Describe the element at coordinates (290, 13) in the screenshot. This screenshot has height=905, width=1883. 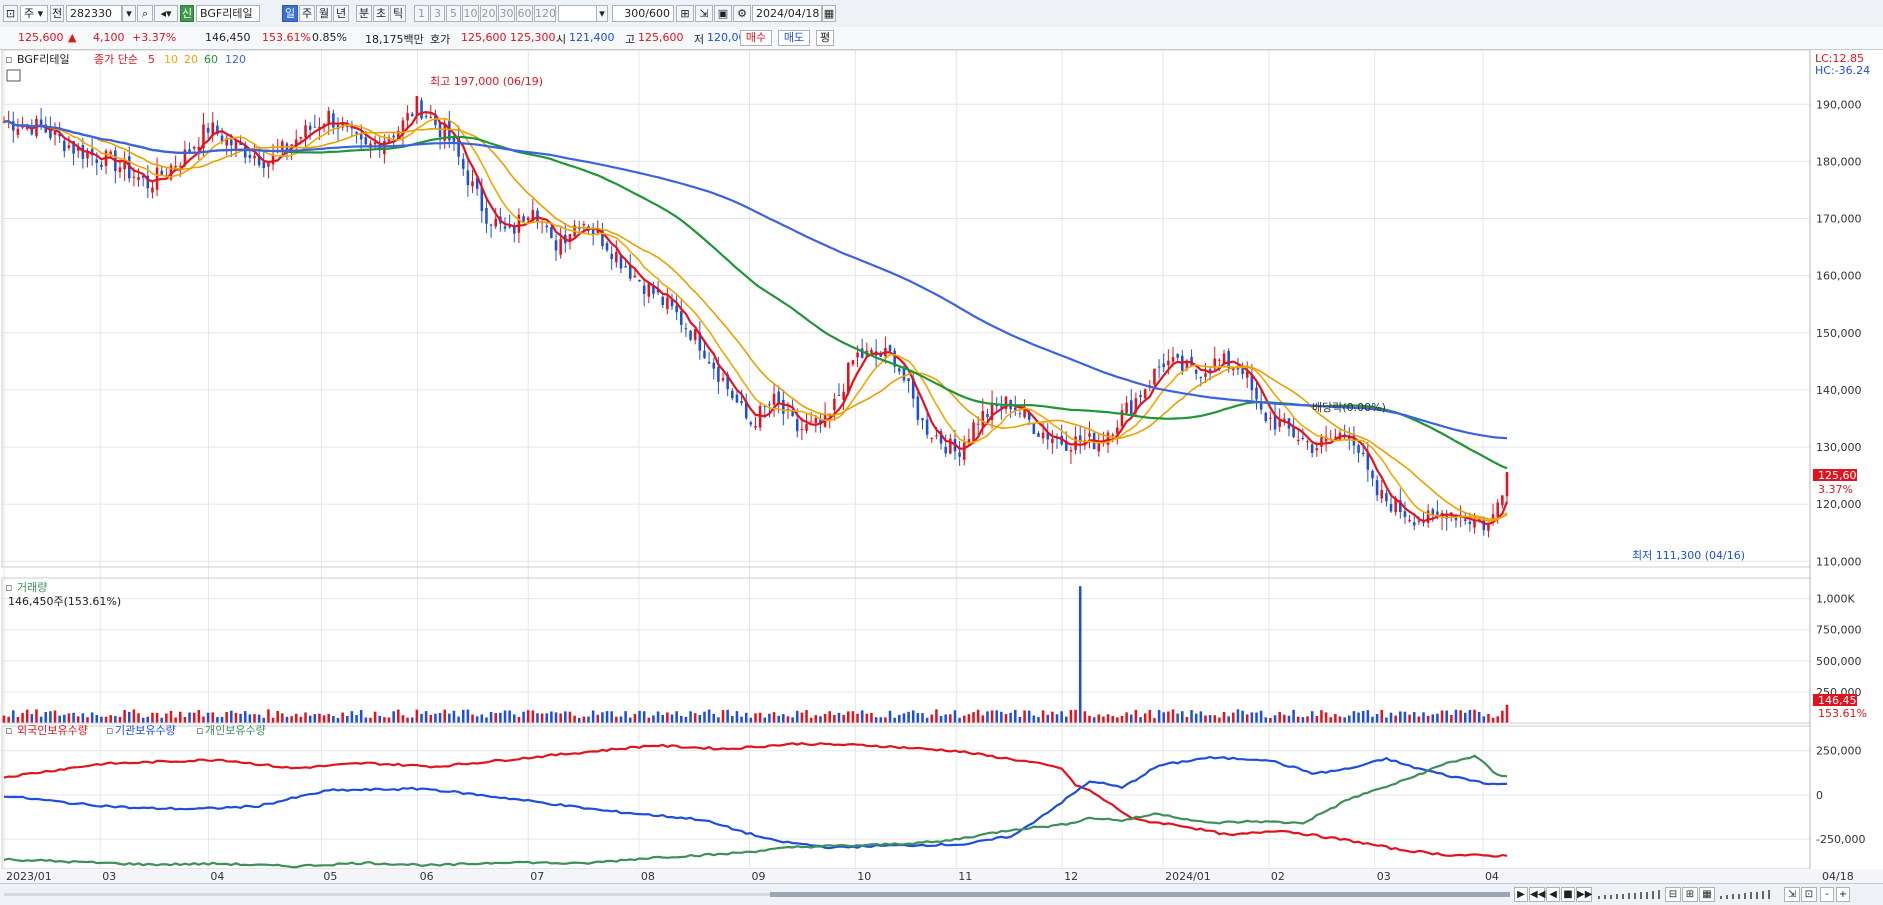
I see `period-day: 일` at that location.